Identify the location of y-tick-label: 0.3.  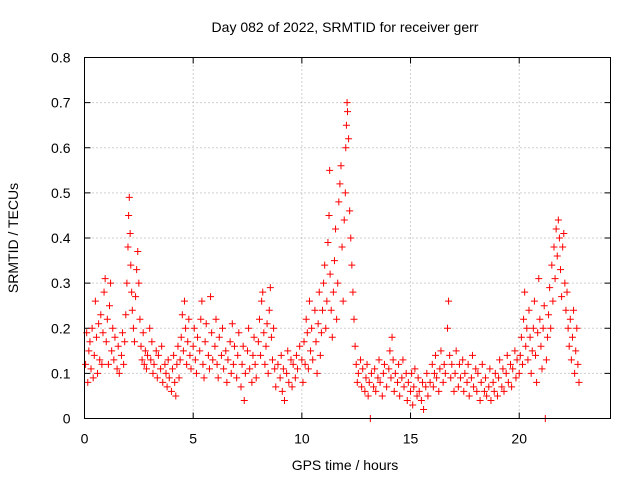
(61, 283).